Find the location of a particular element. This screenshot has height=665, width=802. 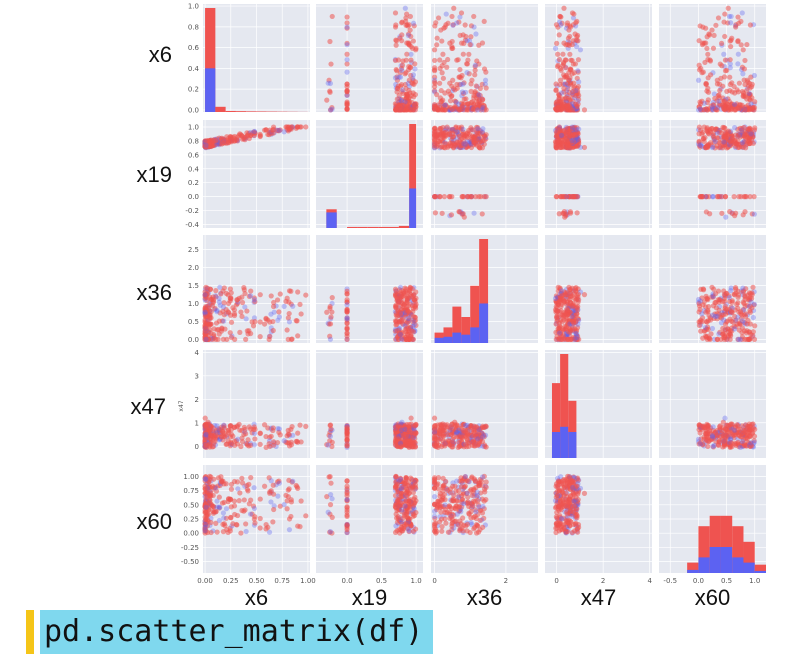

panel-x6-x60 is located at coordinates (712, 58).